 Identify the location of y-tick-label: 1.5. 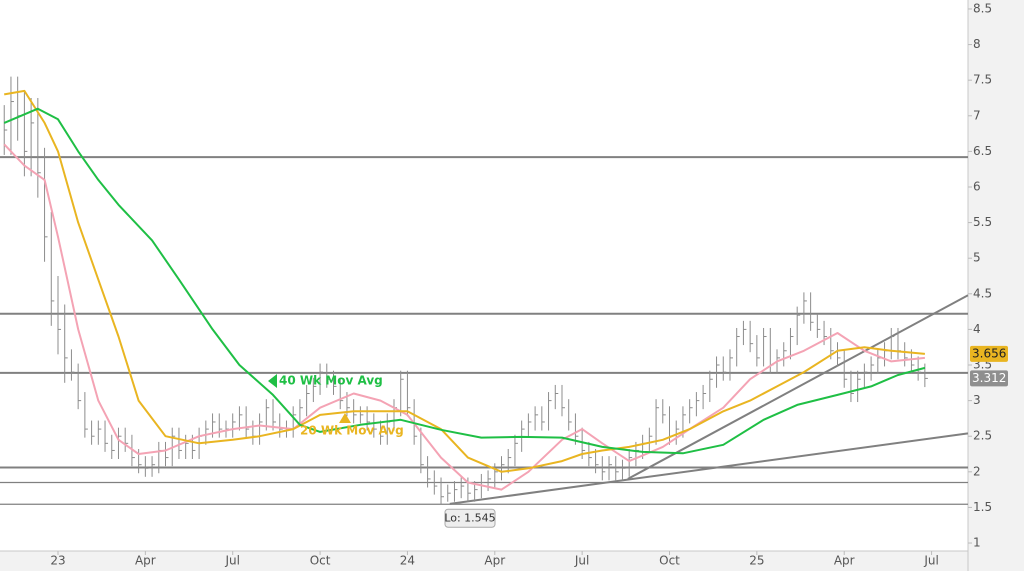
(982, 507).